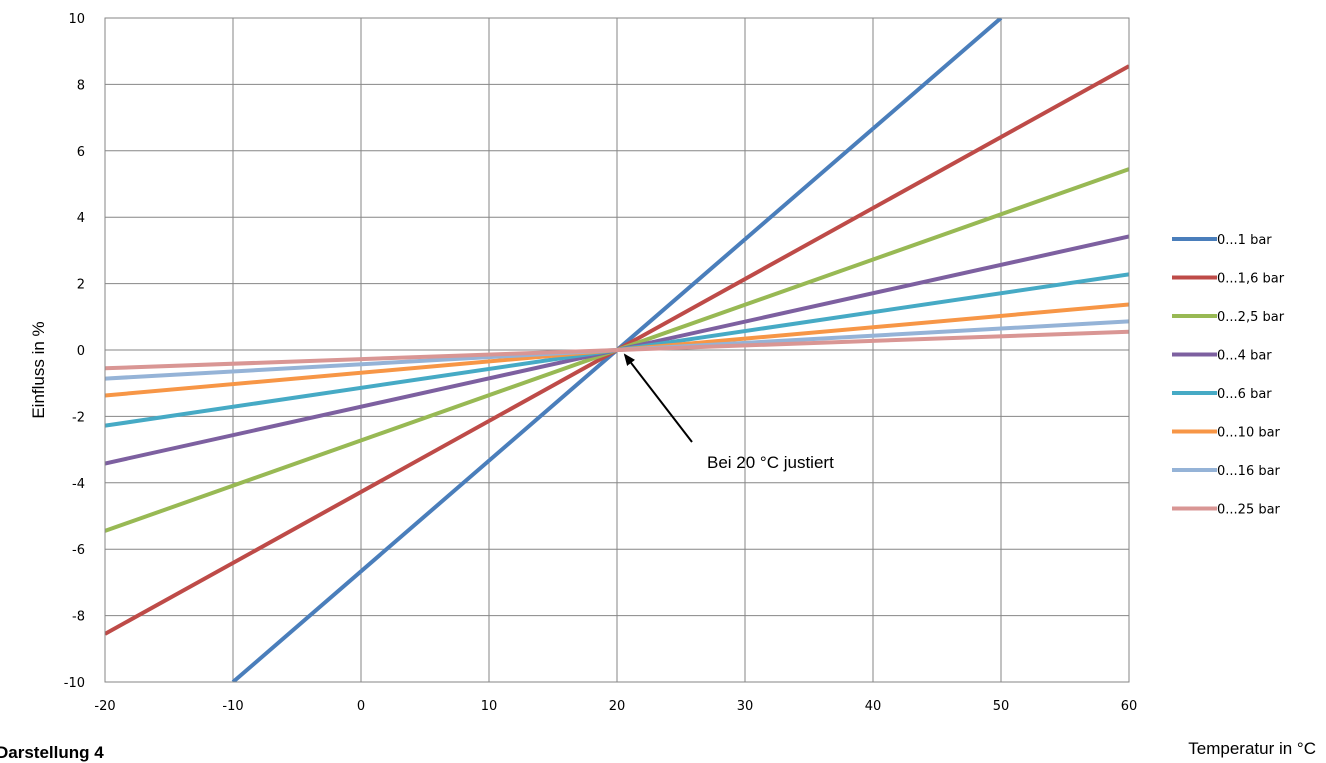  Describe the element at coordinates (1252, 748) in the screenshot. I see `x-axis-title: Temperatur in °C` at that location.